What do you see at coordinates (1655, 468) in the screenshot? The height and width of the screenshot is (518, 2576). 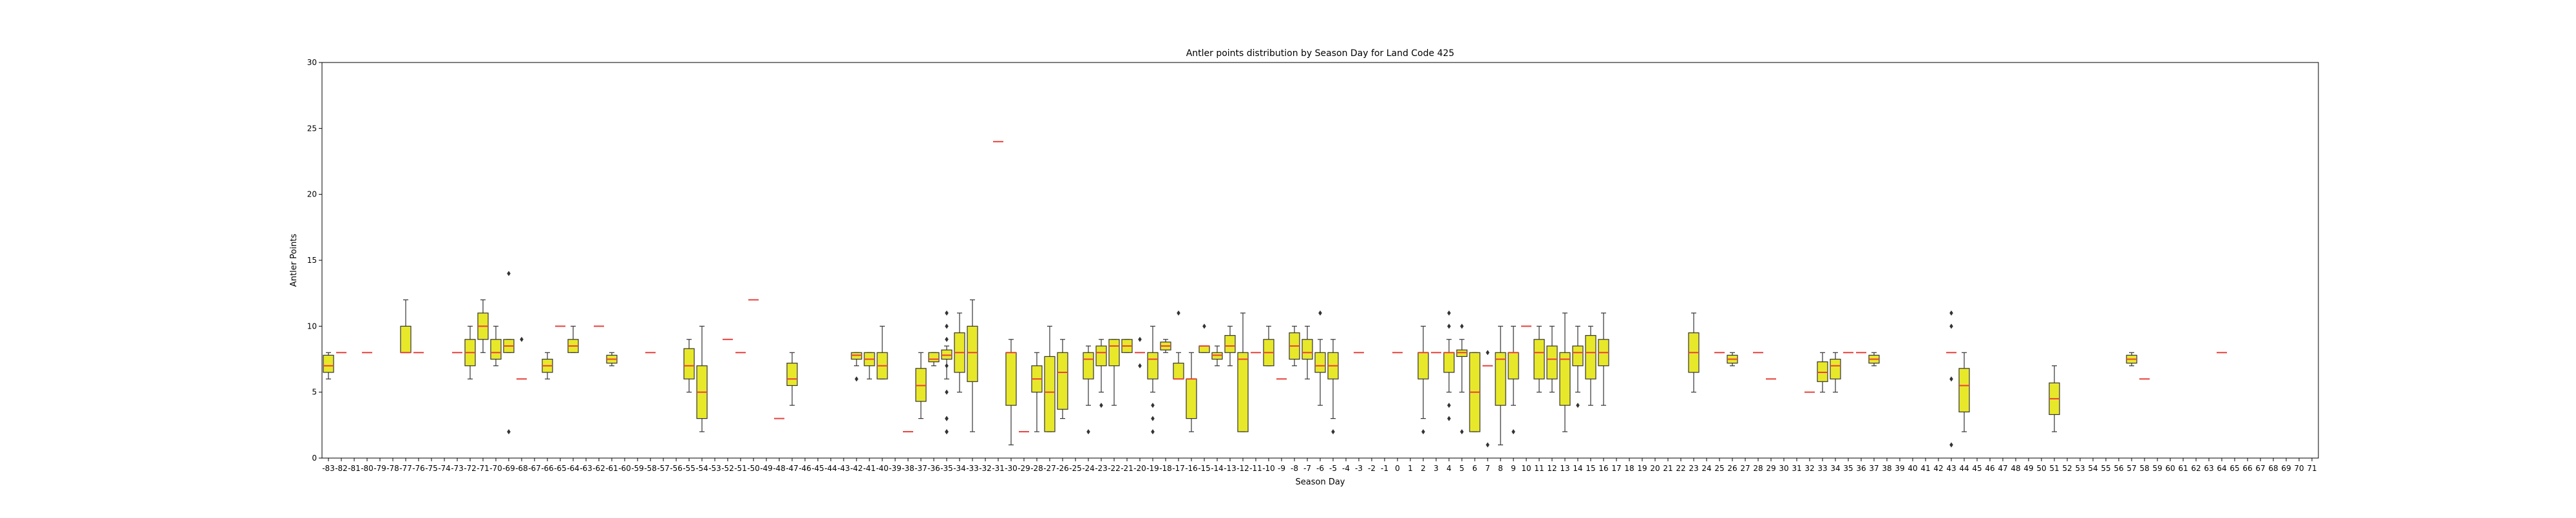 I see `x-tick-label: 20` at bounding box center [1655, 468].